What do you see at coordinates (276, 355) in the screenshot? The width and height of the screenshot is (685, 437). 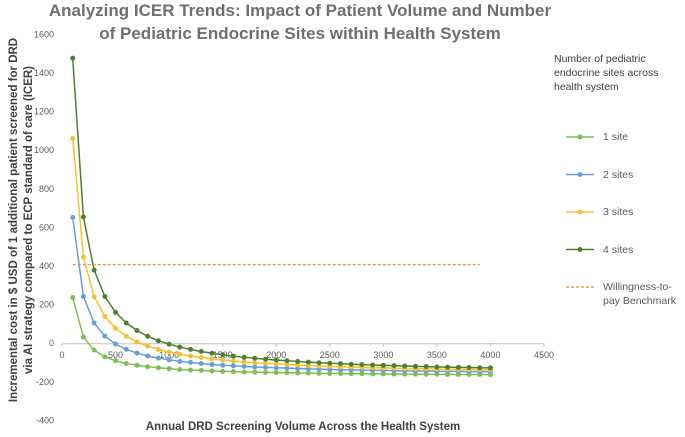 I see `x-tick-label: 2000` at bounding box center [276, 355].